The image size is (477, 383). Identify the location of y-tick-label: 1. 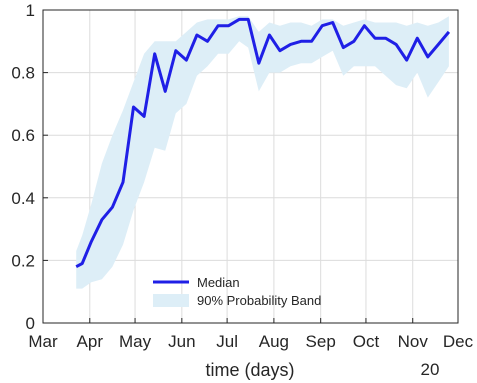
(30, 10).